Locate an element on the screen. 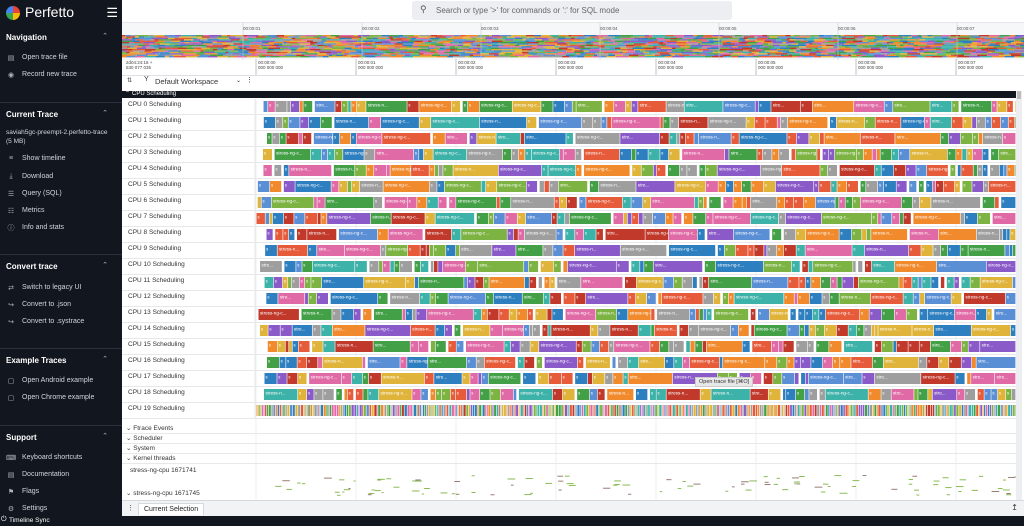  sidebar-section-title: Support is located at coordinates (21, 437).